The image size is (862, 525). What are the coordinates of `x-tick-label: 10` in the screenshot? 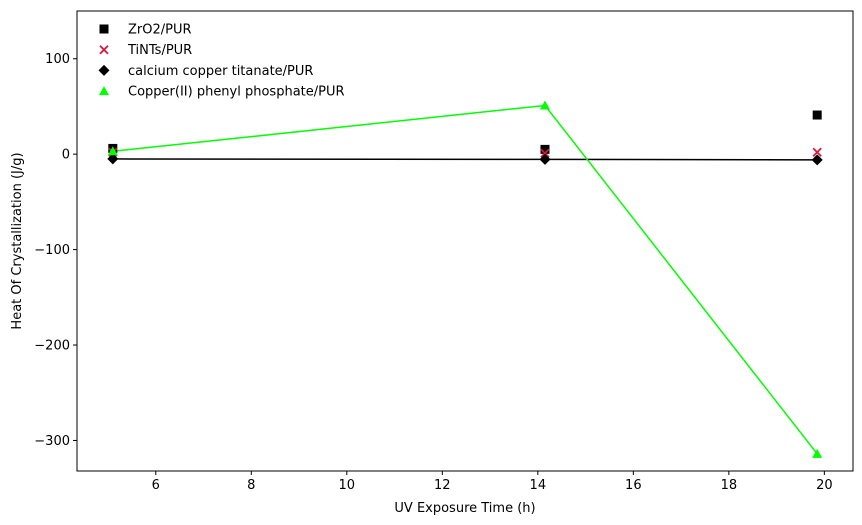 It's located at (347, 485).